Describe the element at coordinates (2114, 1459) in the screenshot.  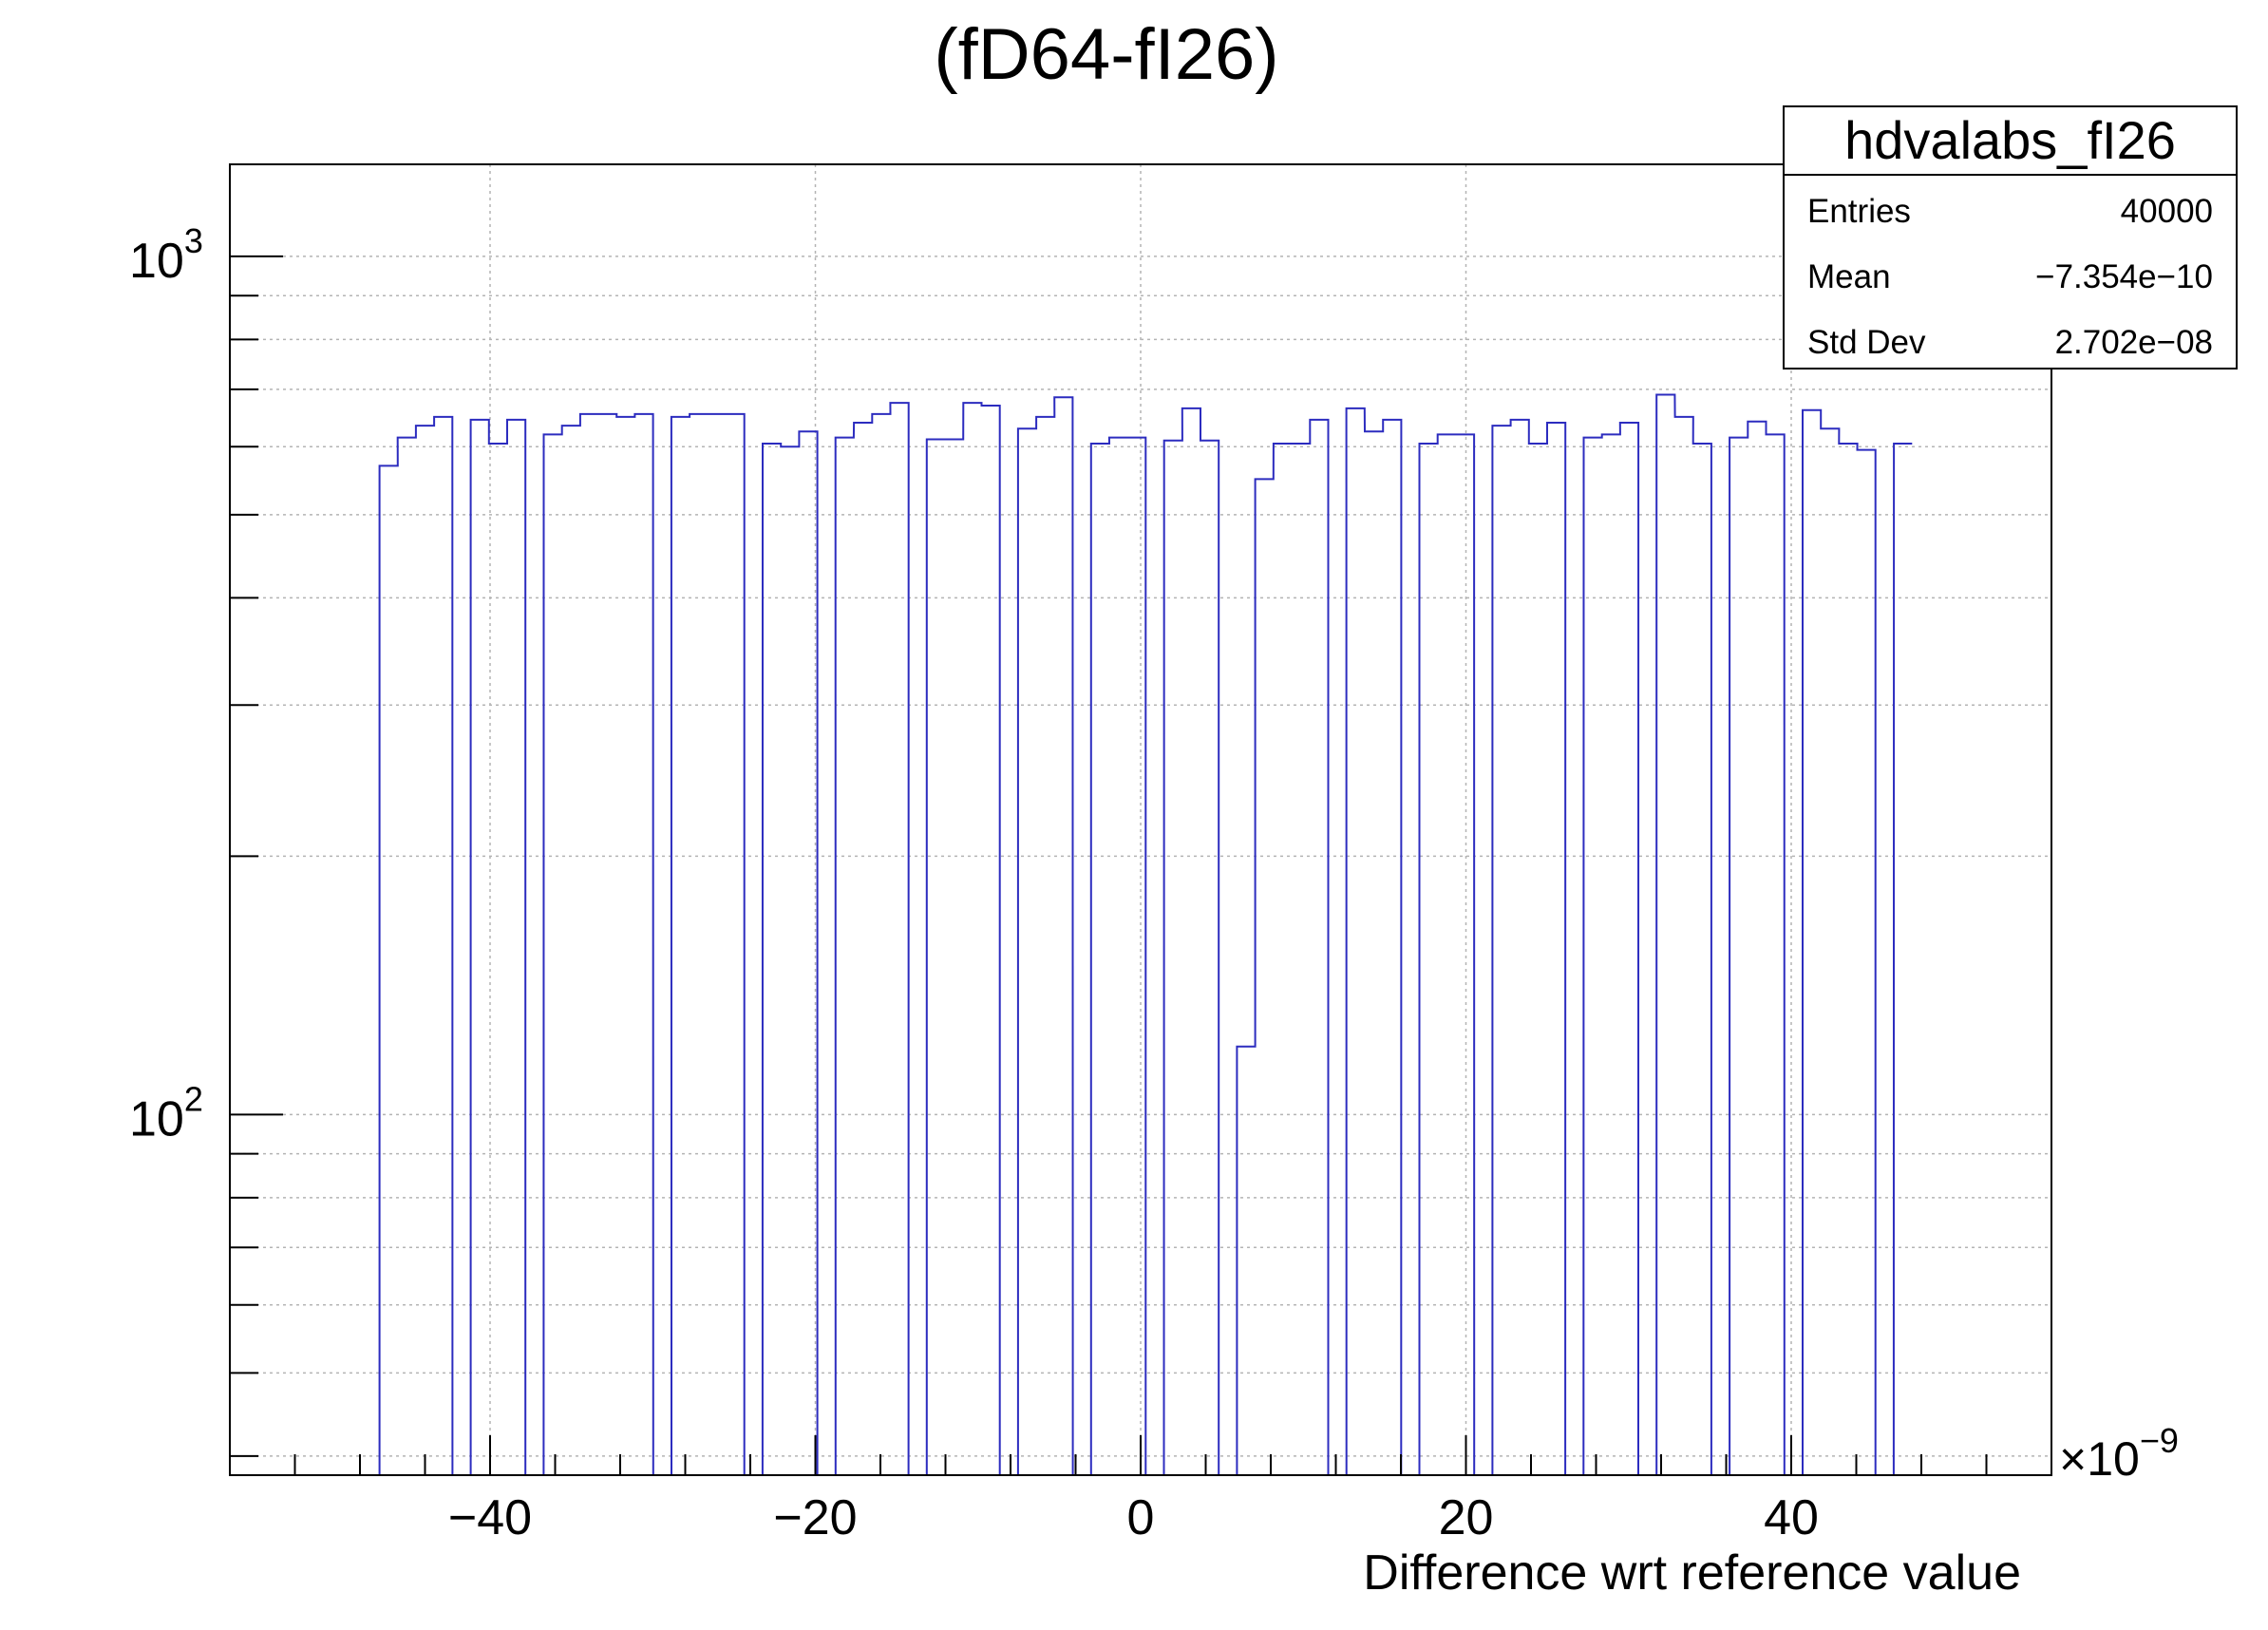
I see `x-exponent-base: 10` at that location.